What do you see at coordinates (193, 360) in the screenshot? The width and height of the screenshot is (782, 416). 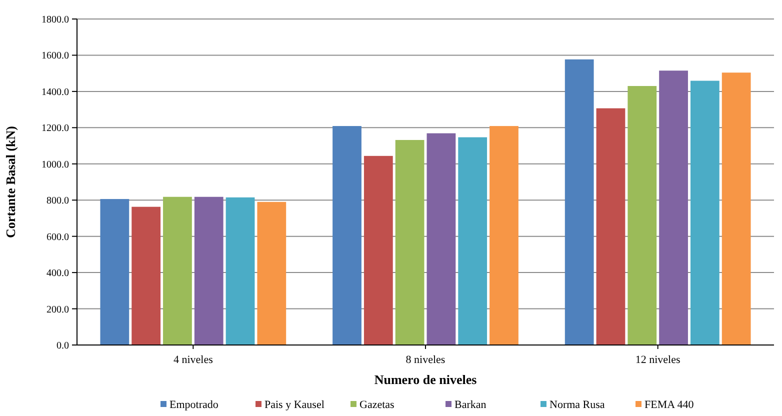 I see `x-tick-label: 4 niveles` at bounding box center [193, 360].